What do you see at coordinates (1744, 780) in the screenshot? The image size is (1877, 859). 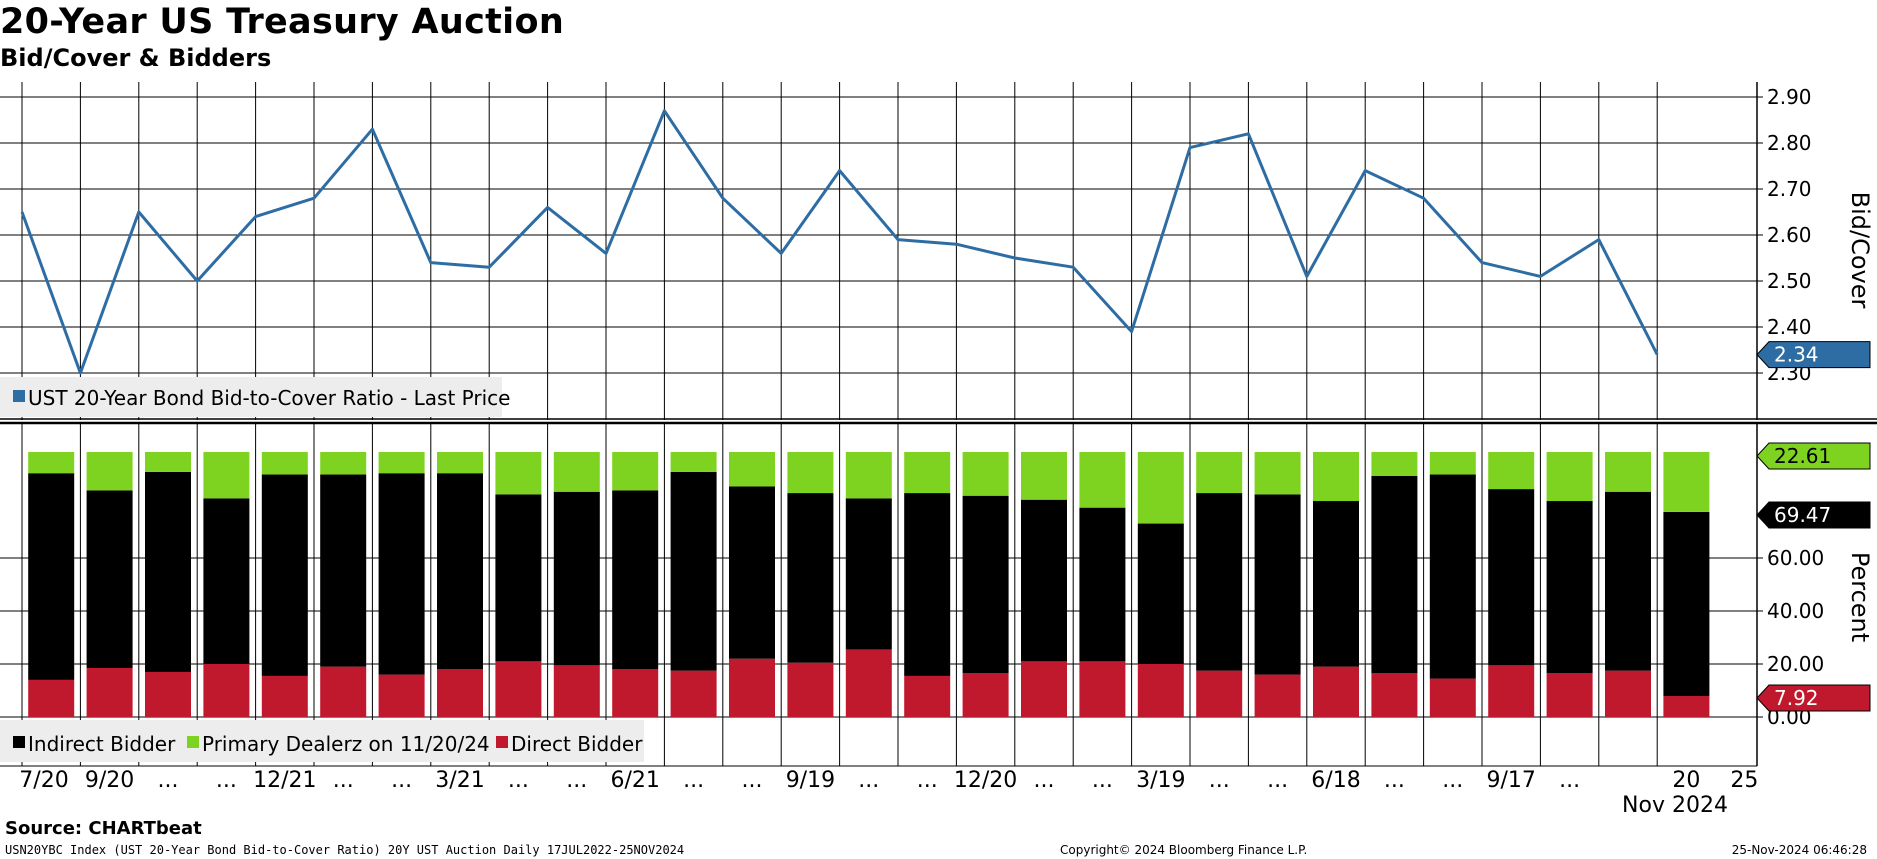 I see `x-tick-label: 25` at bounding box center [1744, 780].